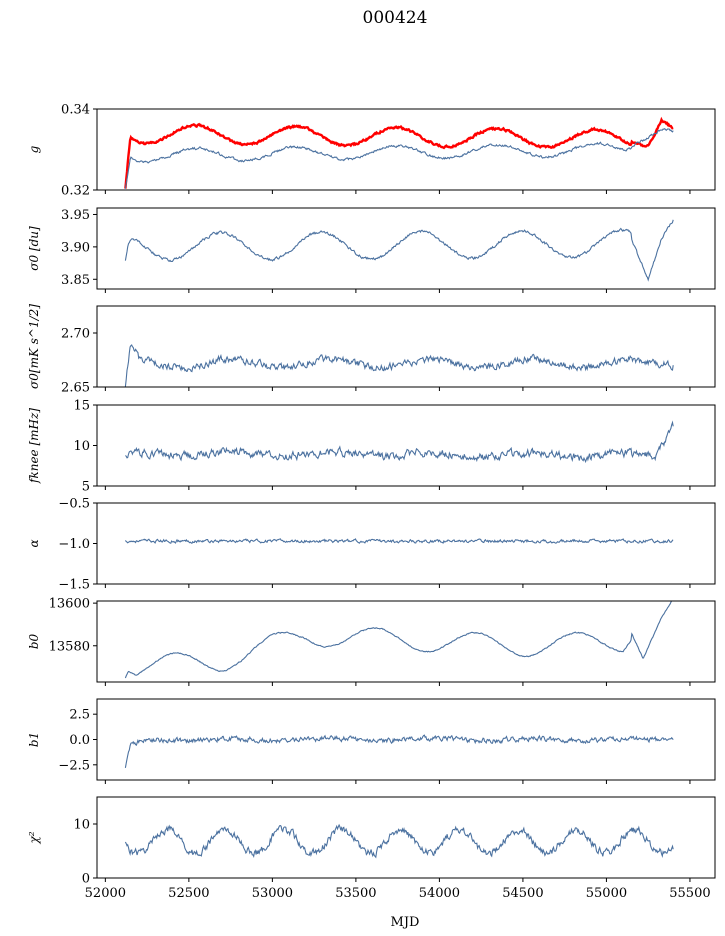  What do you see at coordinates (75, 388) in the screenshot?
I see `y-tick-label: 2.65` at bounding box center [75, 388].